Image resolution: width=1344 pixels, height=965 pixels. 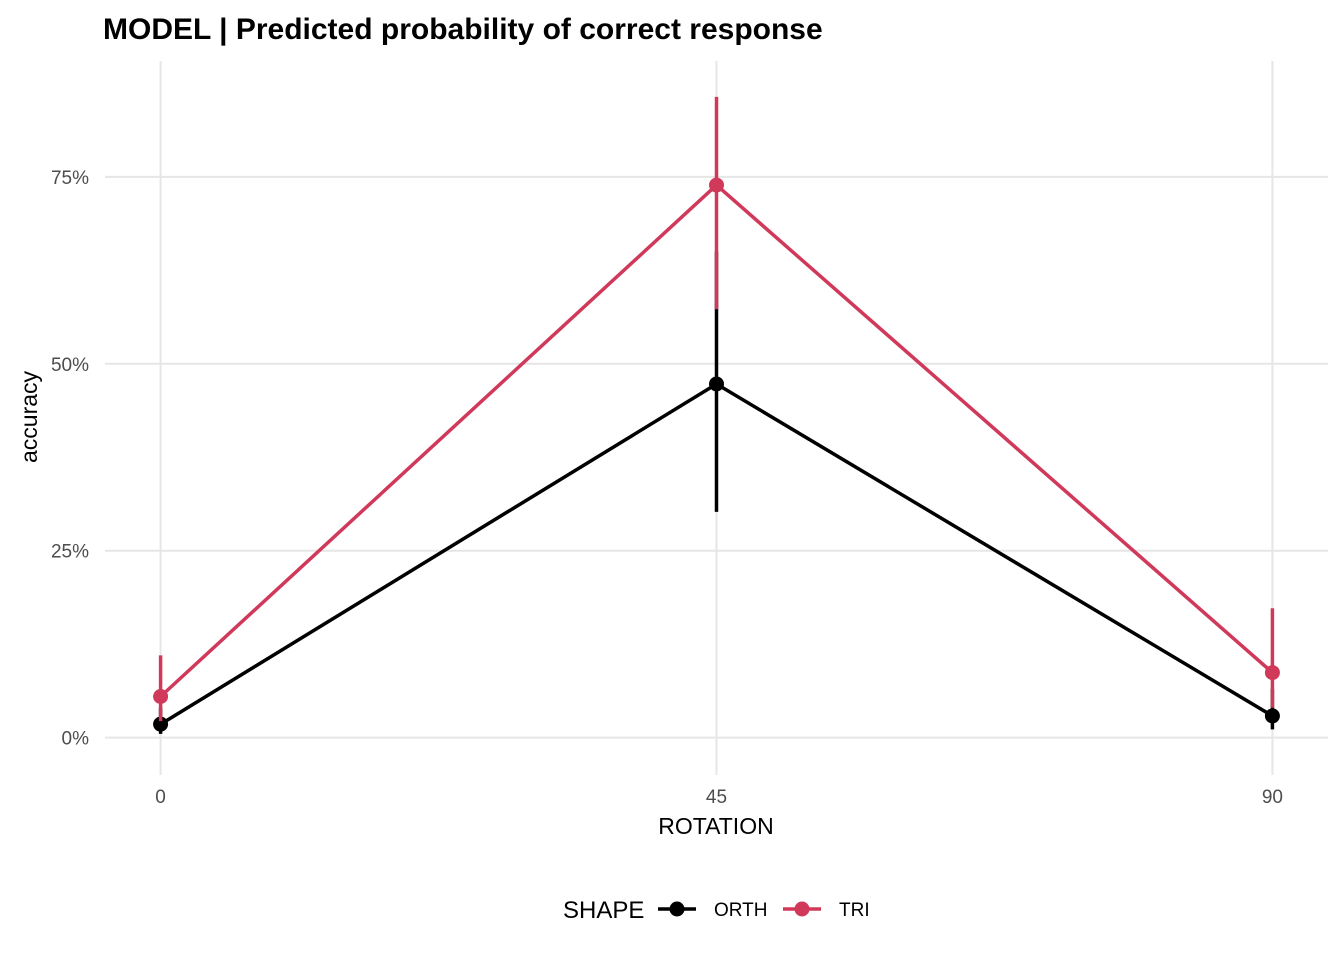 What do you see at coordinates (740, 910) in the screenshot?
I see `legend-label-orth: ORTH` at bounding box center [740, 910].